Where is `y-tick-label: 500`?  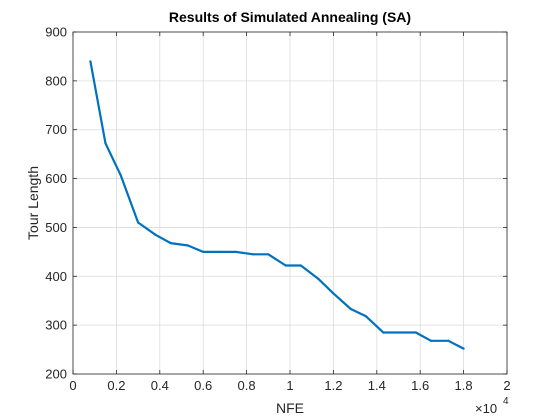
y-tick-label: 500 is located at coordinates (56, 227).